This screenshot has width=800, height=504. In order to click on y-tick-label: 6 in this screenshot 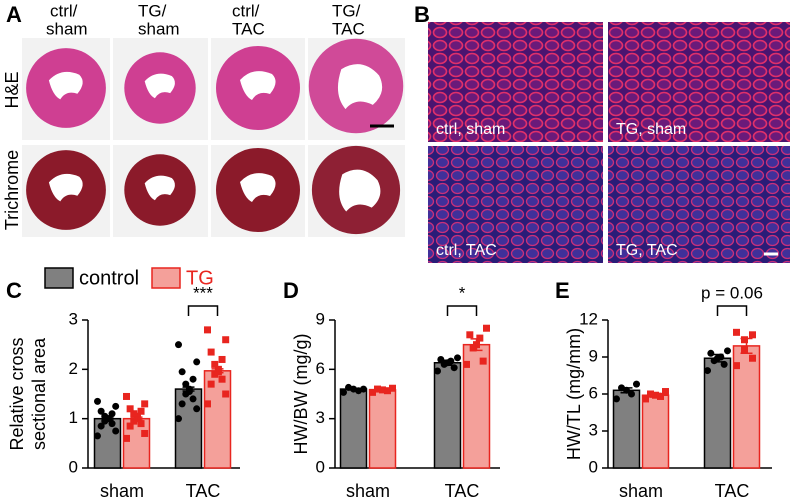, I will do `click(593, 392)`.